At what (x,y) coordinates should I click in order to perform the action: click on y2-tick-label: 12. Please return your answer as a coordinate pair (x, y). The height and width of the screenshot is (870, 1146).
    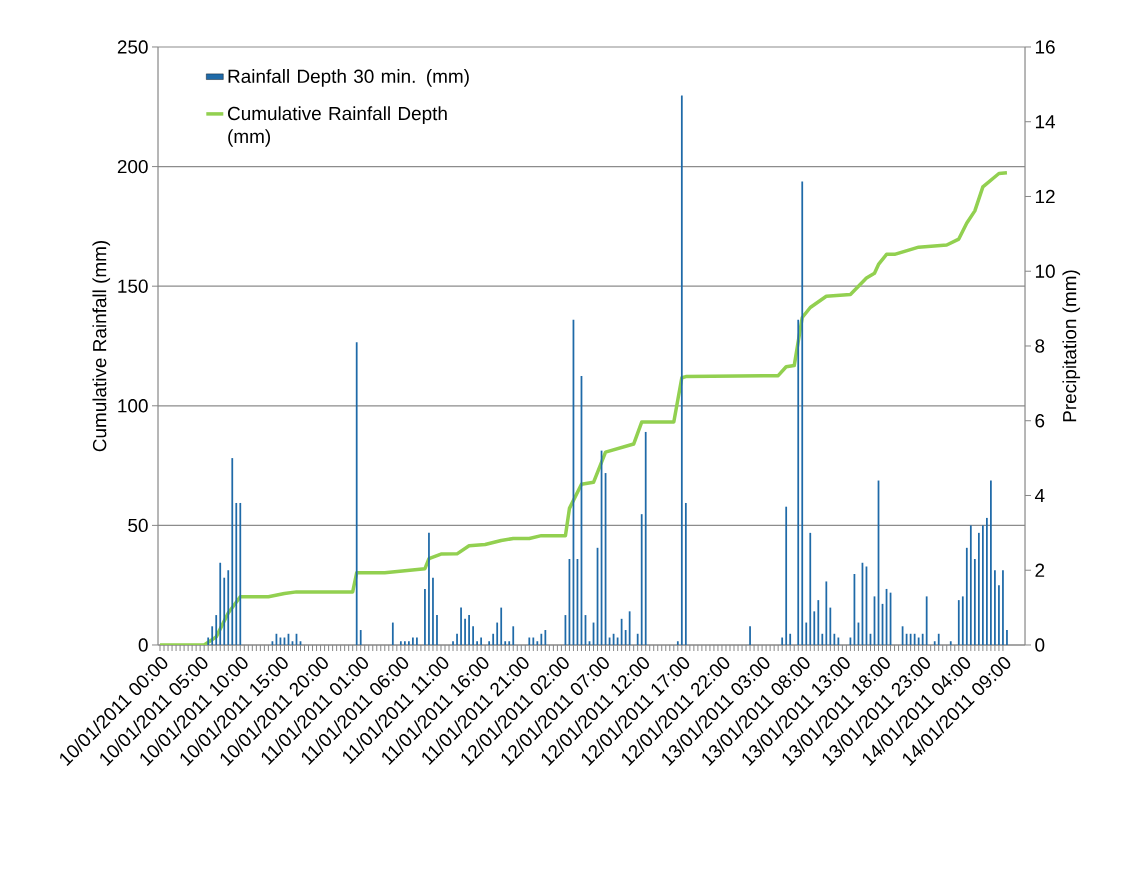
    Looking at the image, I should click on (1045, 196).